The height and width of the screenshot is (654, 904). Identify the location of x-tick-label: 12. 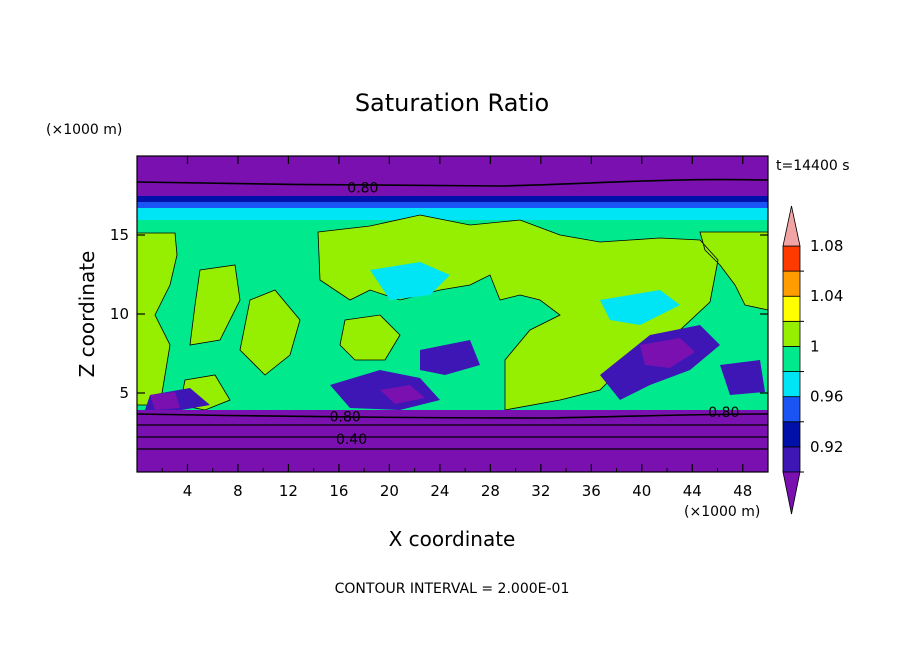
(288, 491).